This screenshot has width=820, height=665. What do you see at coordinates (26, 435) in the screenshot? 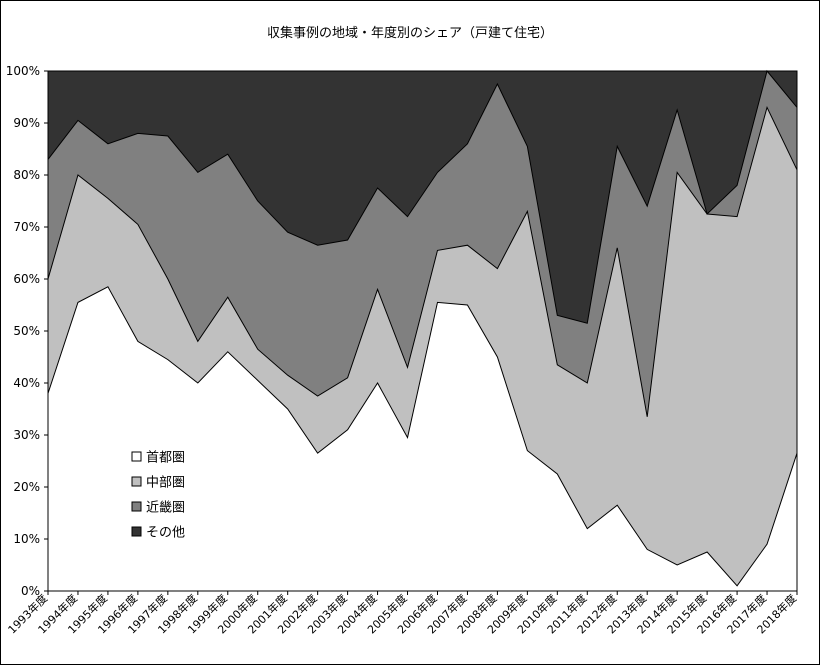
I see `y-tick-label: 30%` at bounding box center [26, 435].